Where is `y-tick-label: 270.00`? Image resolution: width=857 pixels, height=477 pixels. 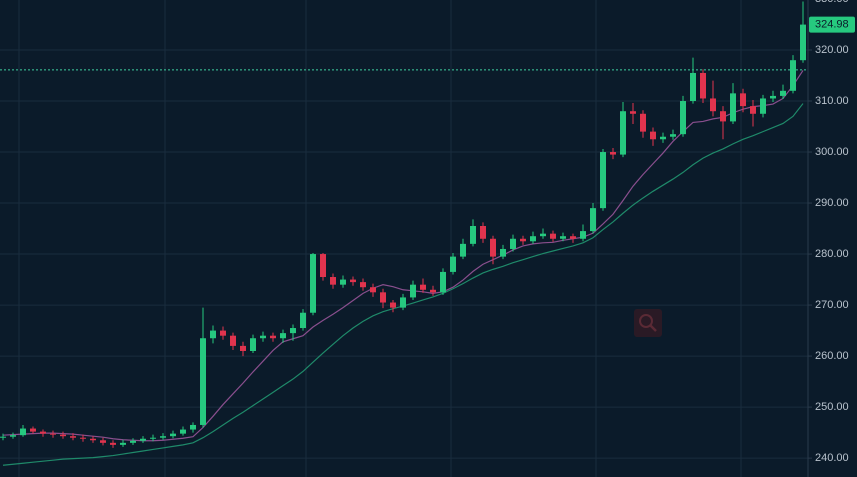 y-tick-label: 270.00 is located at coordinates (832, 305).